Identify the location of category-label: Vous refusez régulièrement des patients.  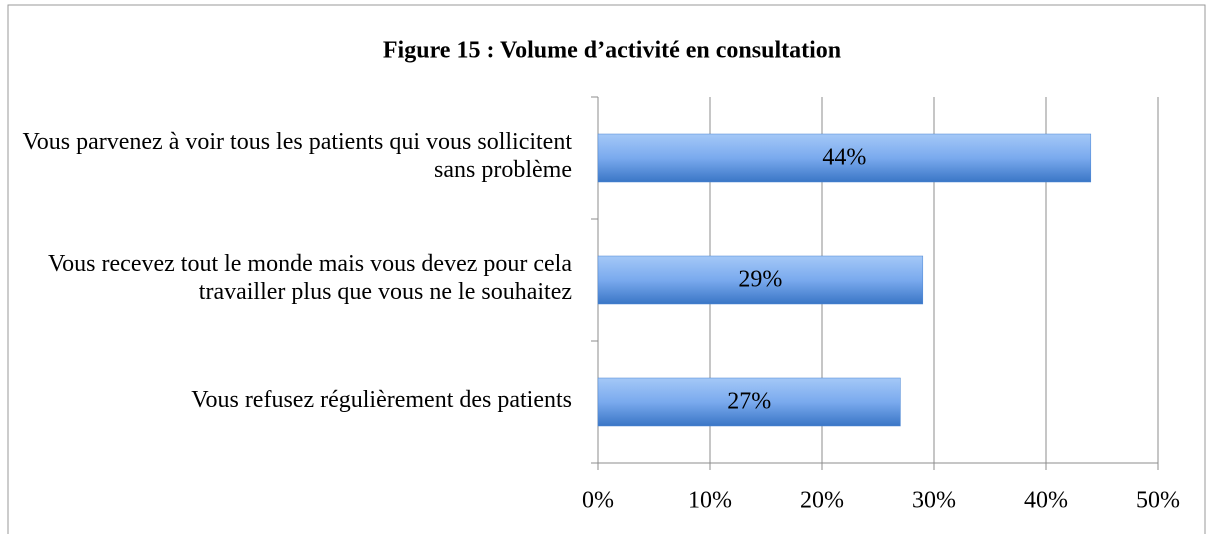
(381, 400).